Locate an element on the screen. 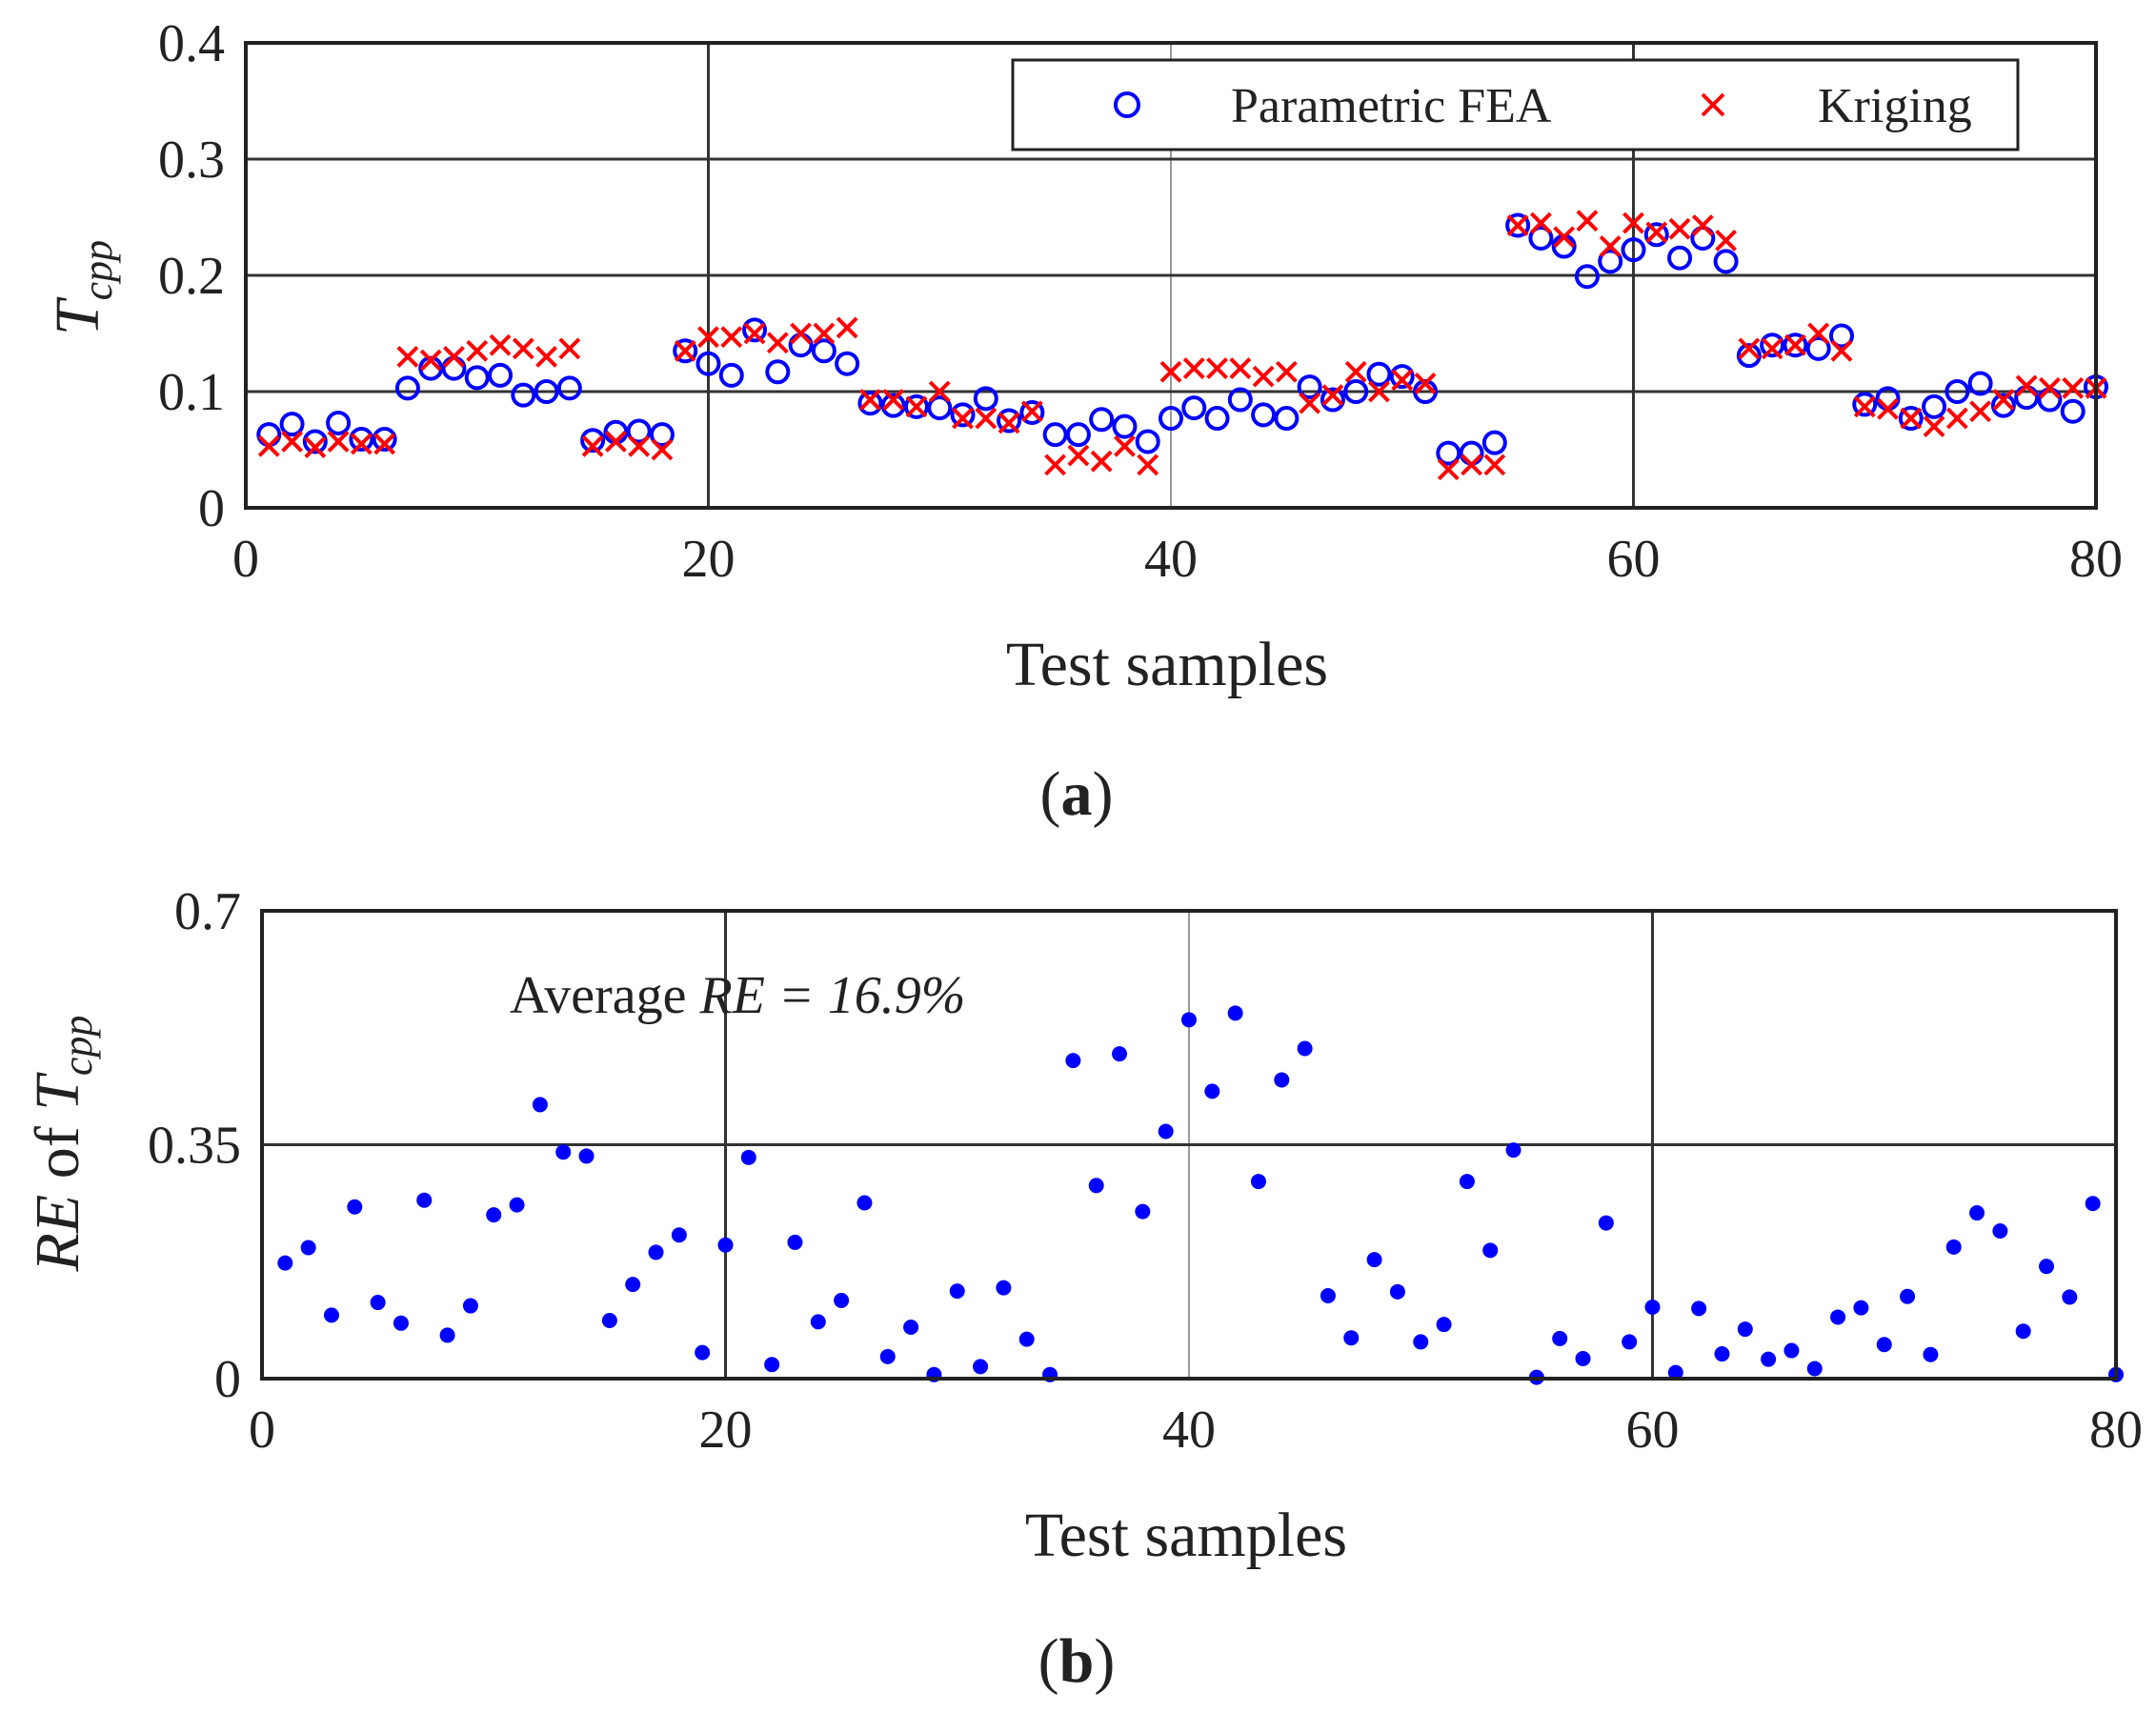 The image size is (2156, 1714). caption-a-close: ) is located at coordinates (1103, 794).